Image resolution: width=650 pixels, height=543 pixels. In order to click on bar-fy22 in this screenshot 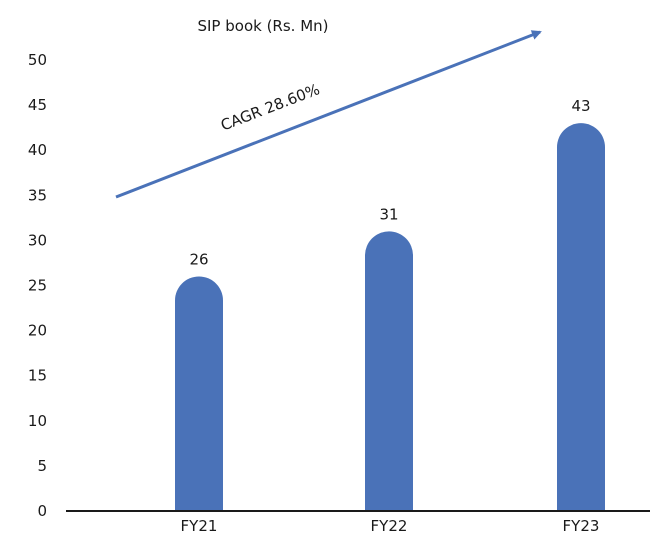, I will do `click(389, 371)`.